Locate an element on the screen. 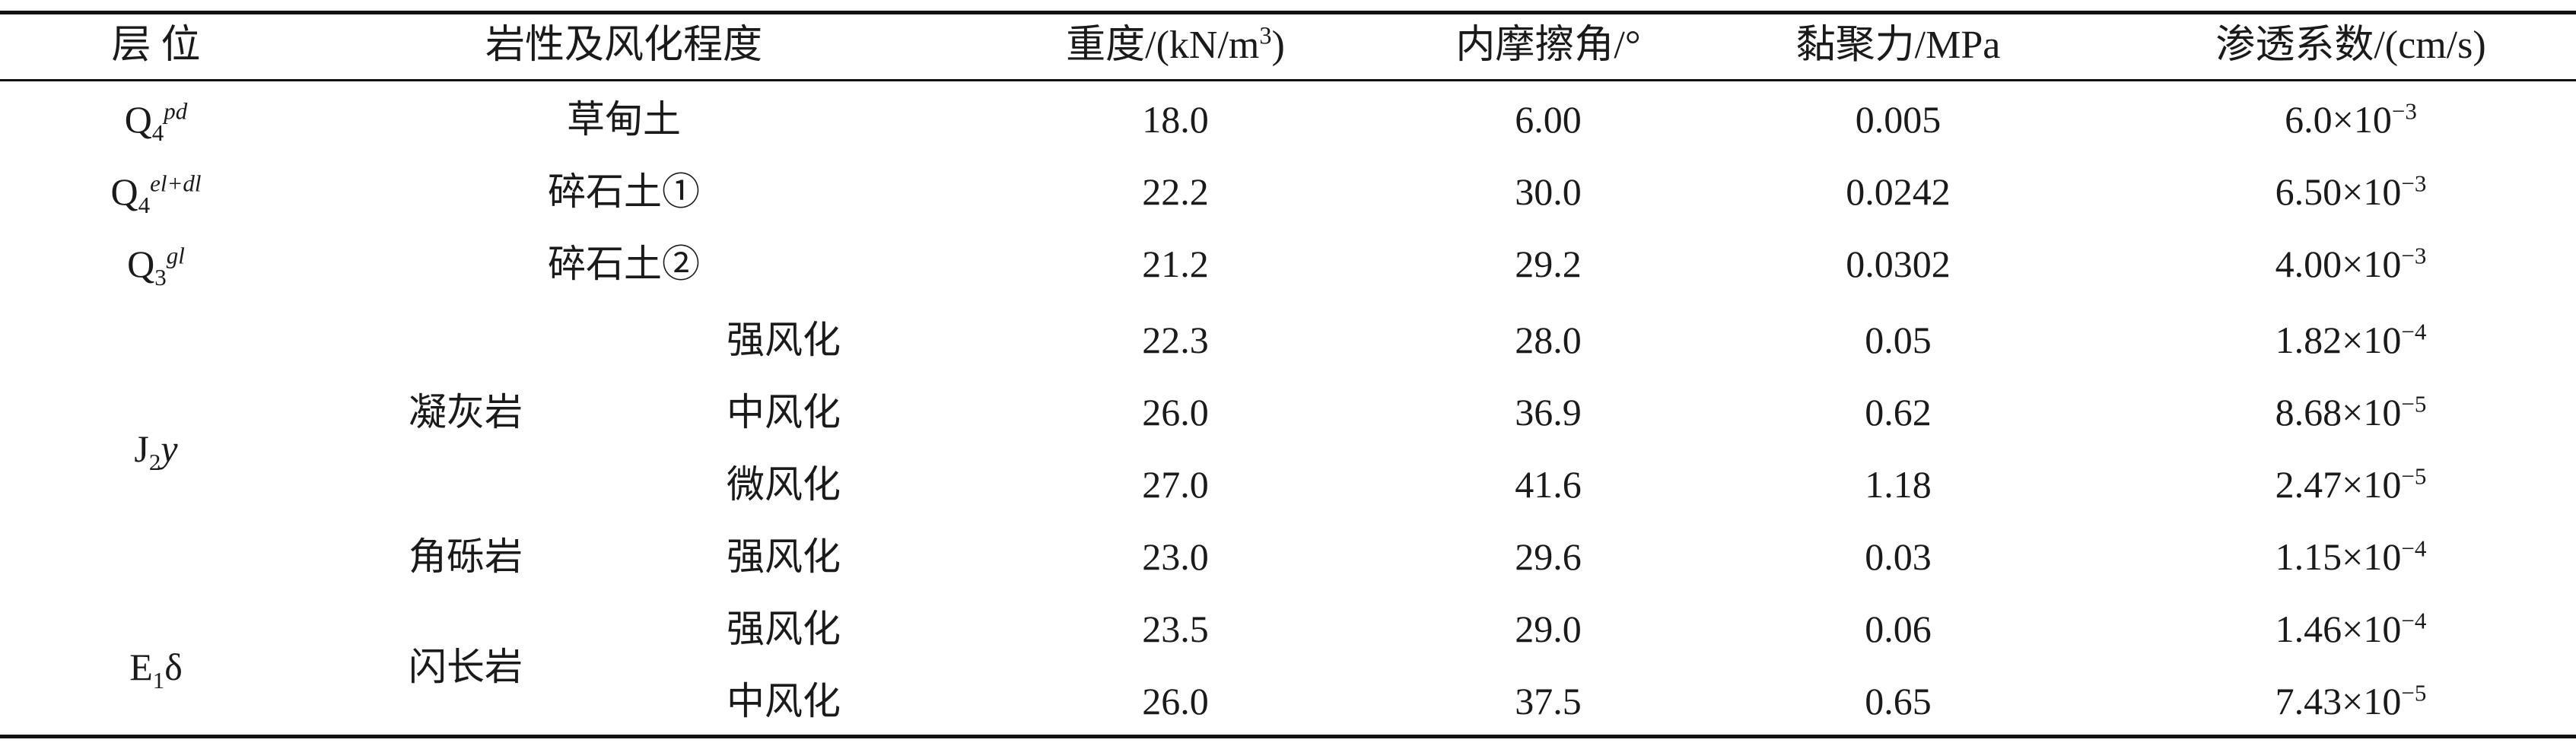 This screenshot has height=746, width=2576. unit-weight-cell: 21.2 is located at coordinates (1176, 264).